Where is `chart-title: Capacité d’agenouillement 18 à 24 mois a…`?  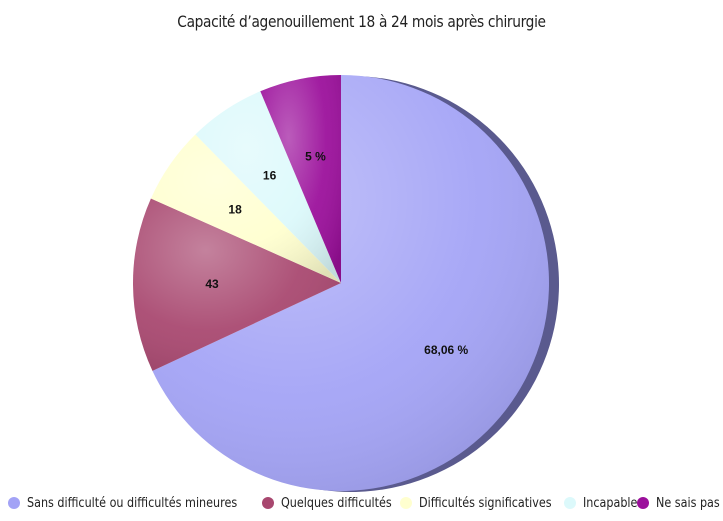 chart-title: Capacité d’agenouillement 18 à 24 mois a… is located at coordinates (361, 21).